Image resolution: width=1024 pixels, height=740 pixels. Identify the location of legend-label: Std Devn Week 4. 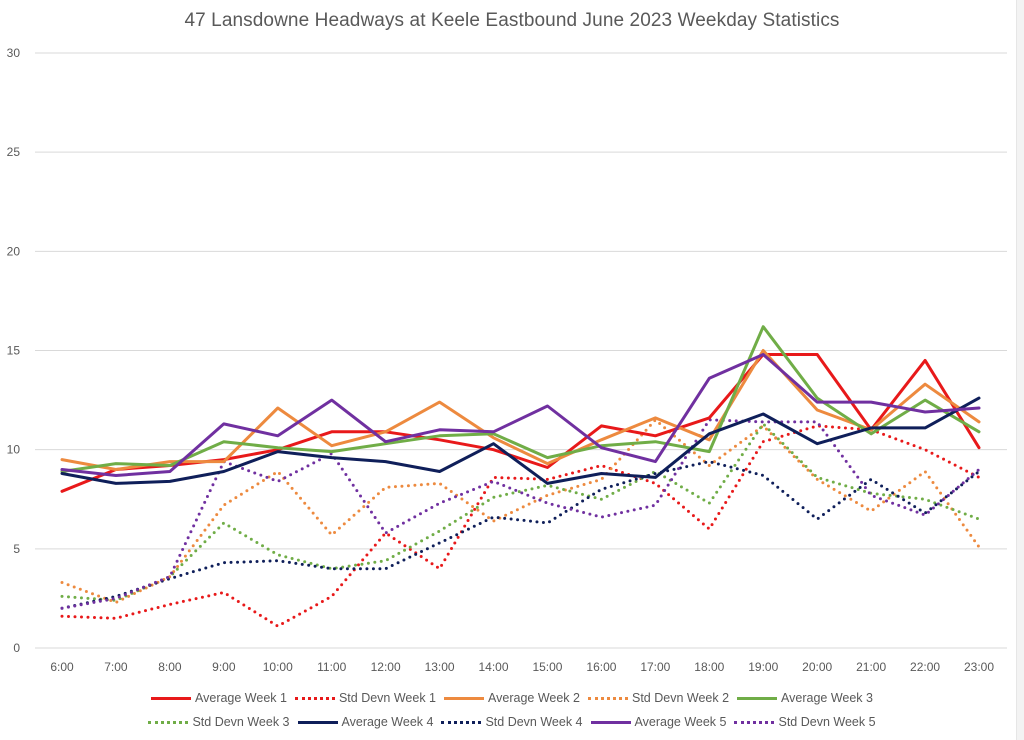
(534, 722).